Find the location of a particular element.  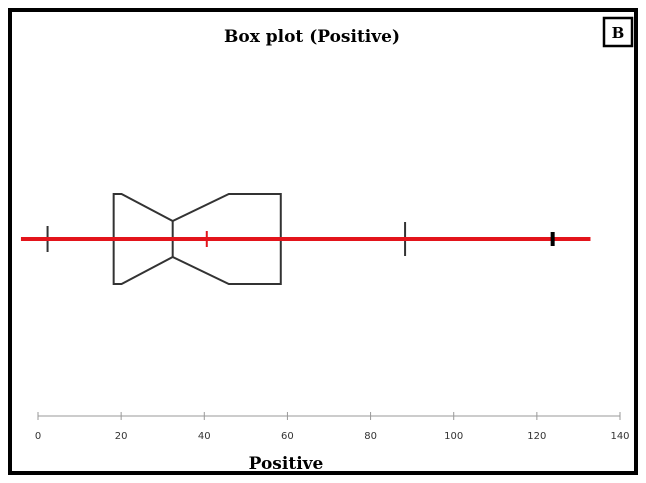

x-tick-label-80: 80 is located at coordinates (370, 436).